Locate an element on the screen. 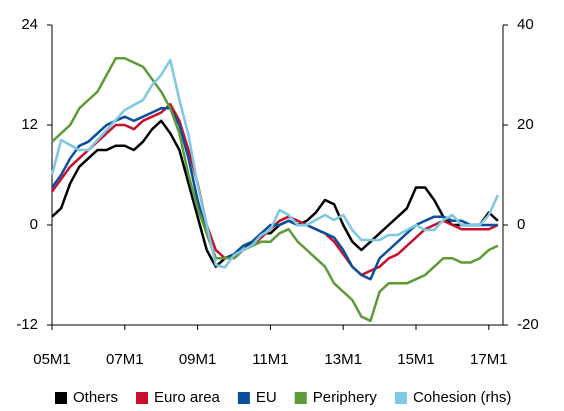 This screenshot has width=564, height=411. y2-tick-label: -20 is located at coordinates (528, 324).